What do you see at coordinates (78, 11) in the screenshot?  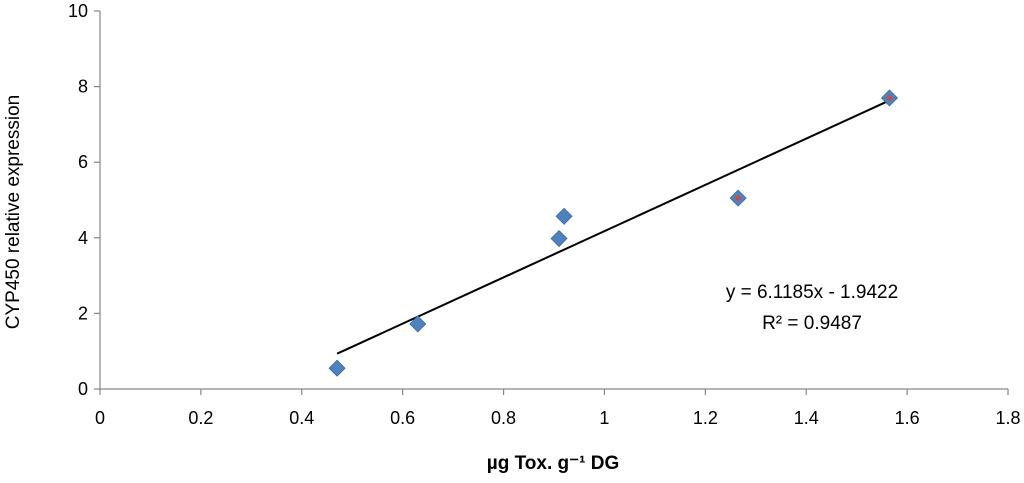 I see `y-tick-label: 10` at bounding box center [78, 11].